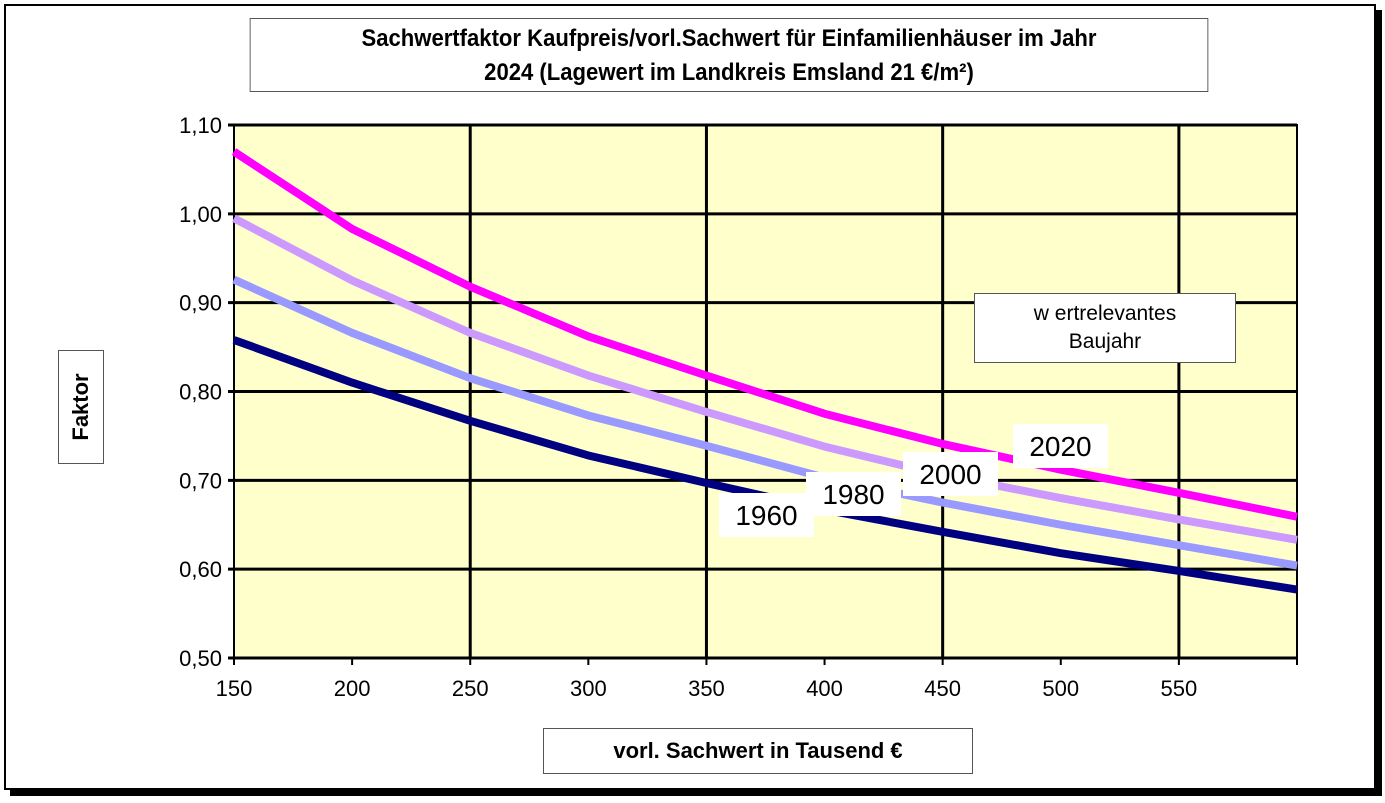  What do you see at coordinates (1179, 688) in the screenshot?
I see `x-tick-label: 550` at bounding box center [1179, 688].